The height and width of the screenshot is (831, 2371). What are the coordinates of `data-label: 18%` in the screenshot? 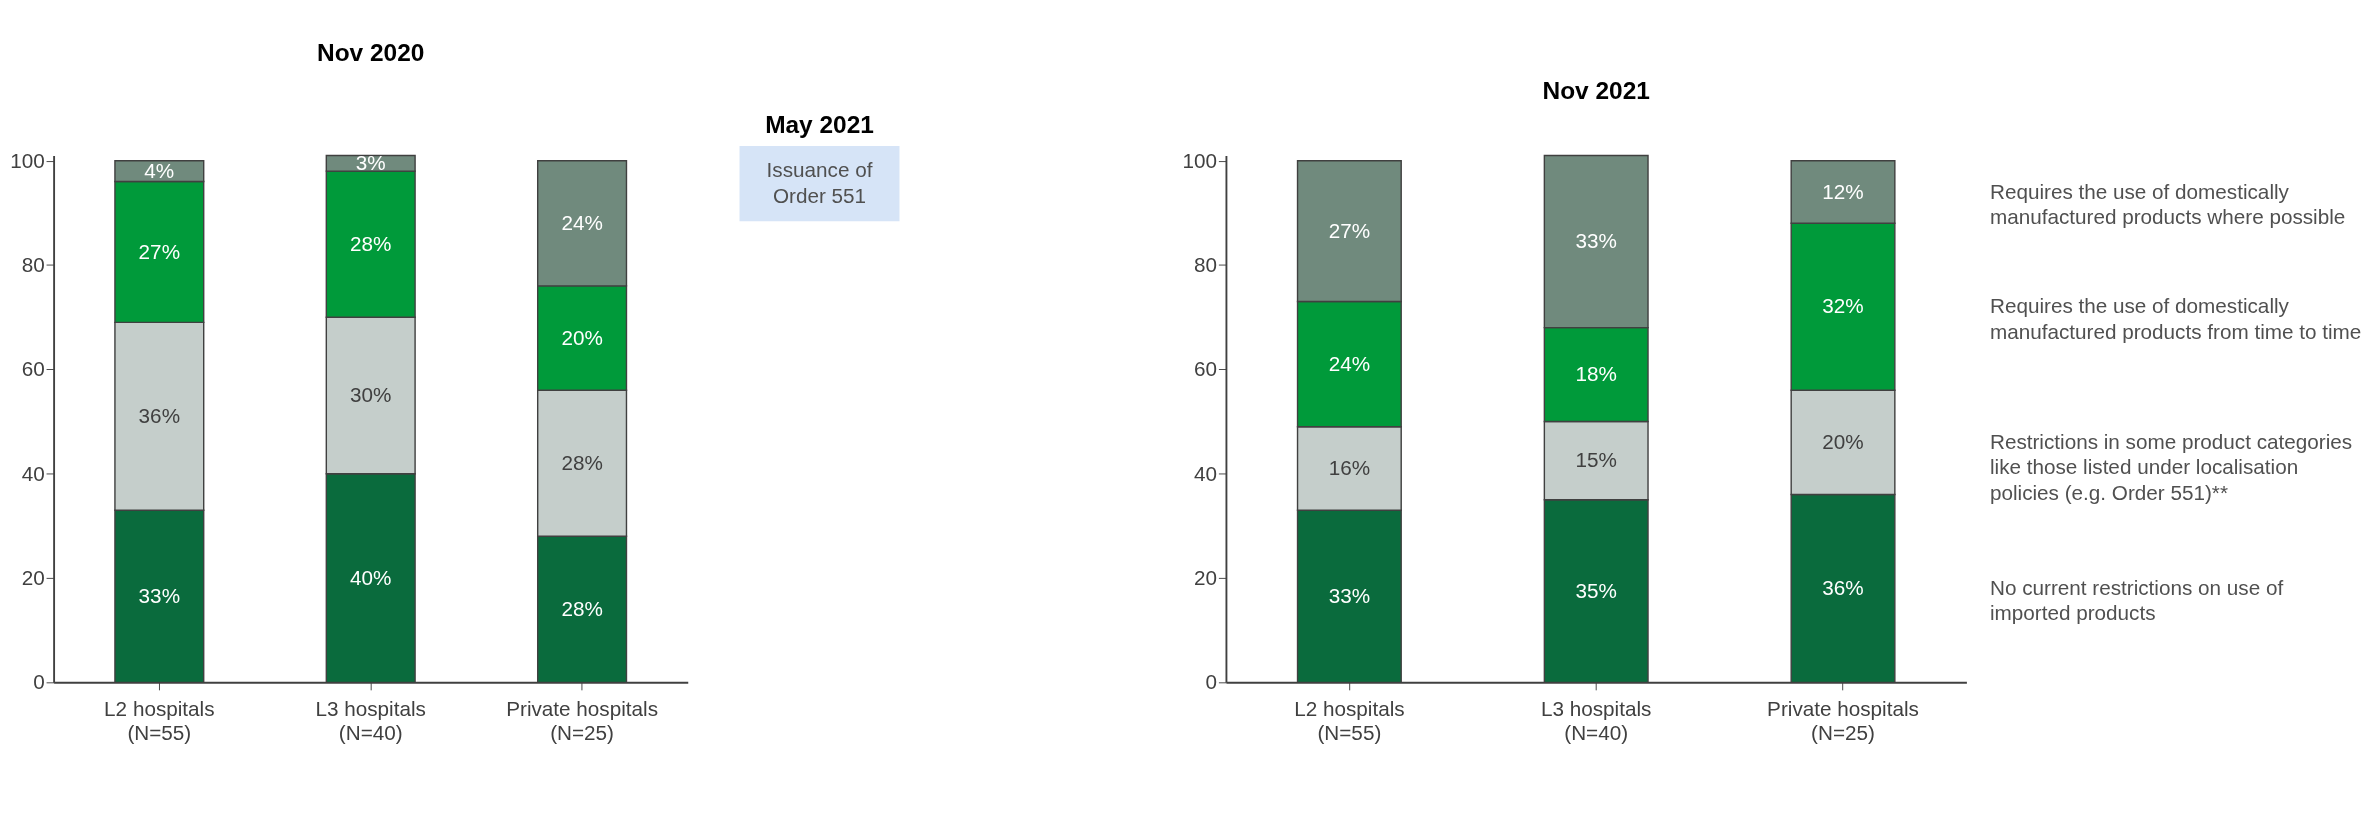 It's located at (1596, 374).